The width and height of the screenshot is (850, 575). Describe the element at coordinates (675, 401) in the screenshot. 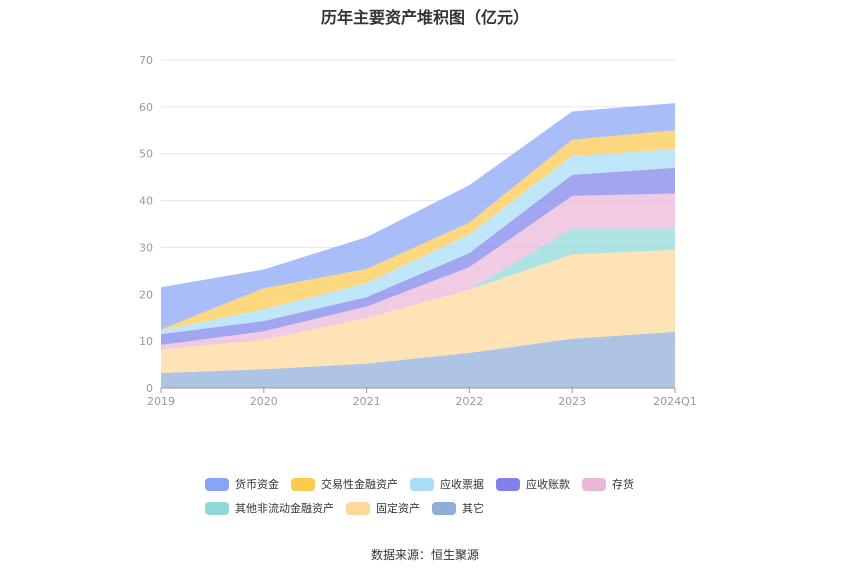

I see `x-tick-label: 2024Q1` at that location.